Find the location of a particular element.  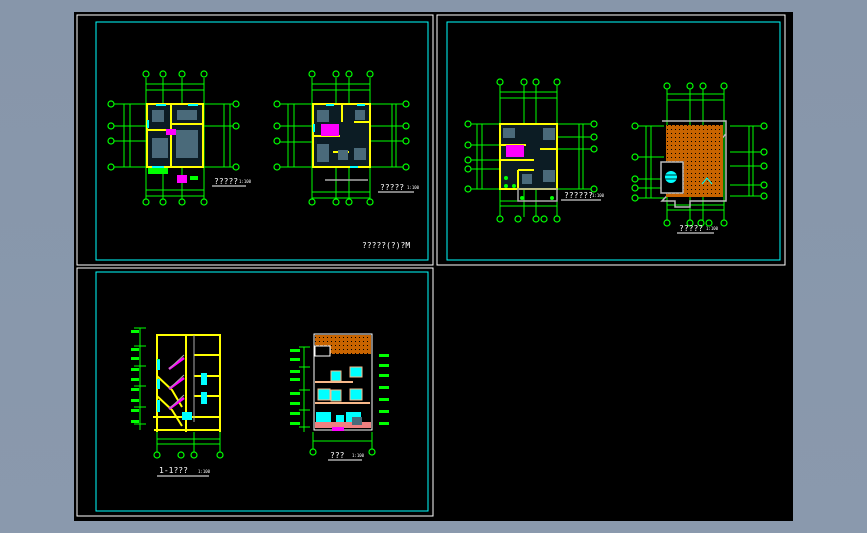

floor-plan-2: ????? 1:100 ?????(?)?M is located at coordinates (346, 160).